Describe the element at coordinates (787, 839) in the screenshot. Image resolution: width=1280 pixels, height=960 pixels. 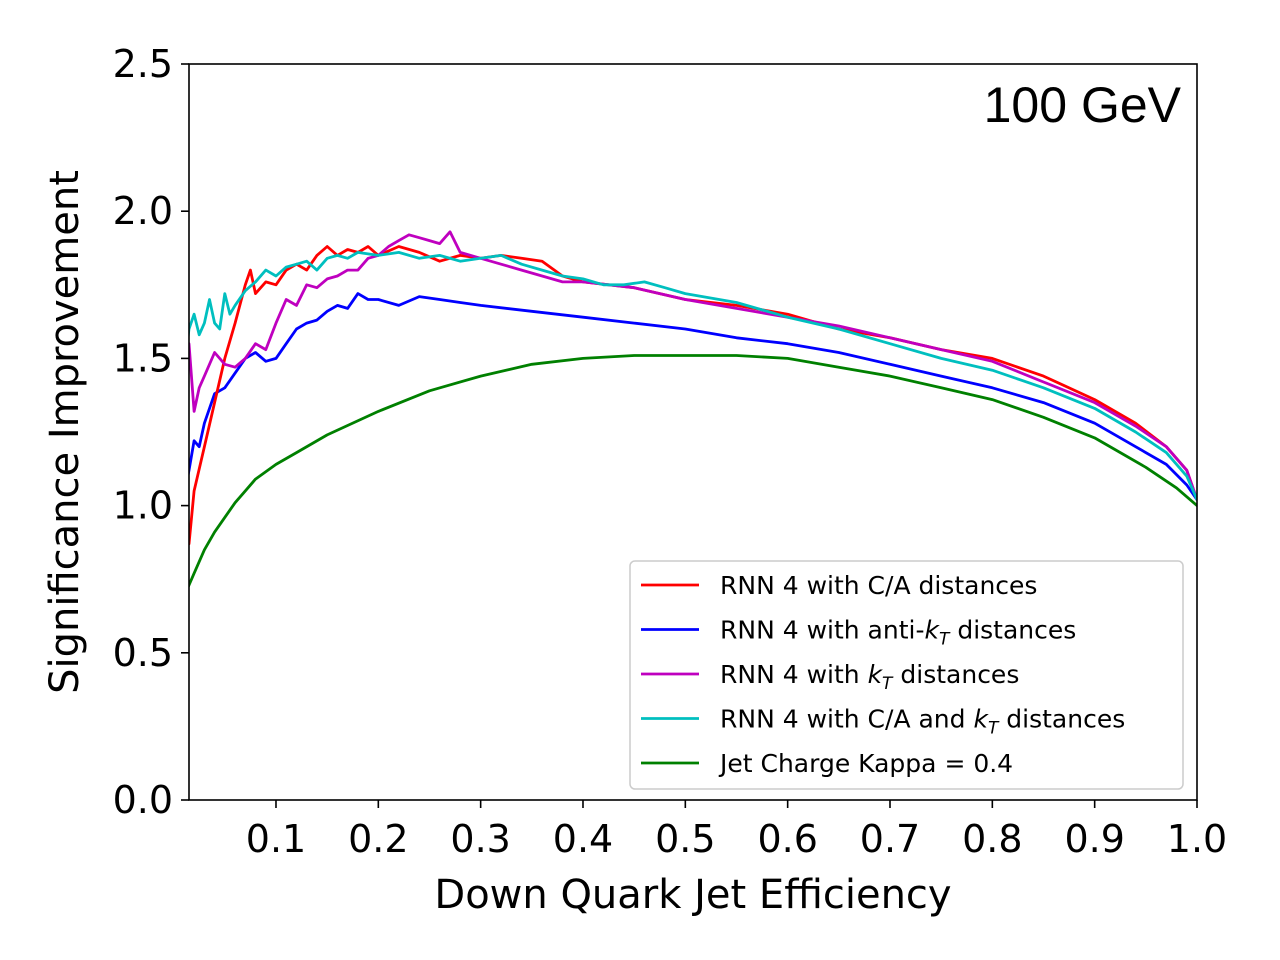
I see `x-tick-label: 0.6` at that location.